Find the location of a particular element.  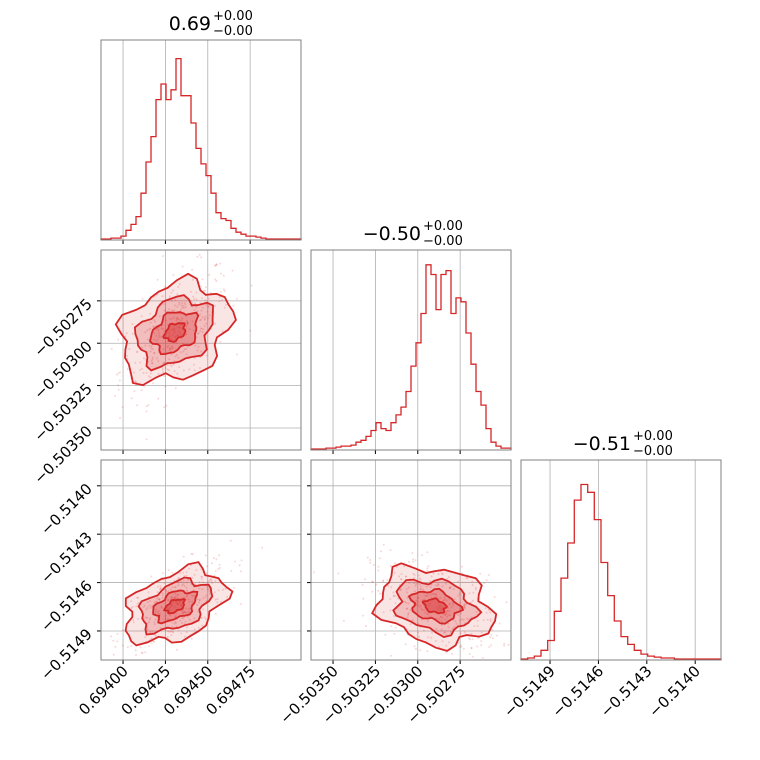

y-tick-label: −0.5140 is located at coordinates (66, 509).